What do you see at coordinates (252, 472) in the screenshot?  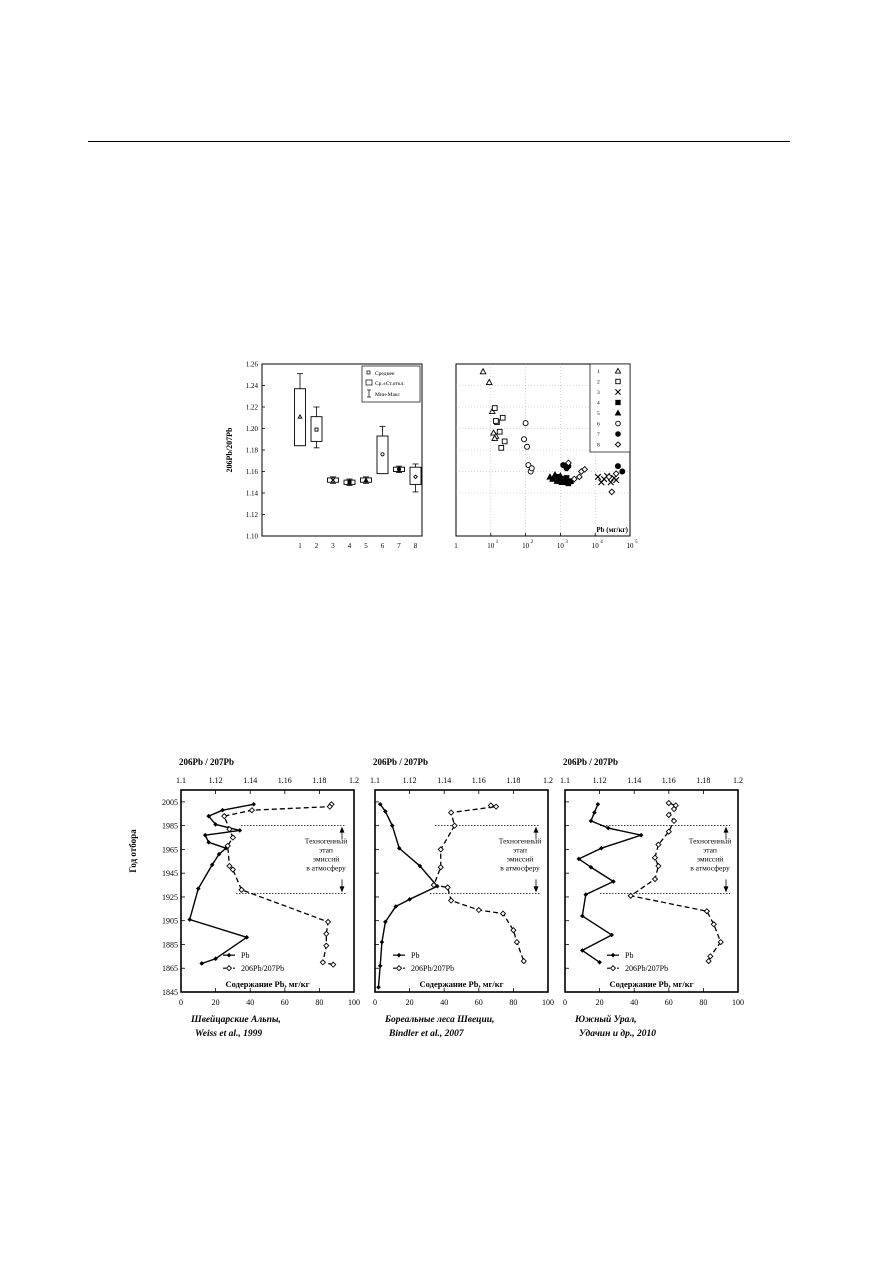 I see `y-tick-label: 1.16` at bounding box center [252, 472].